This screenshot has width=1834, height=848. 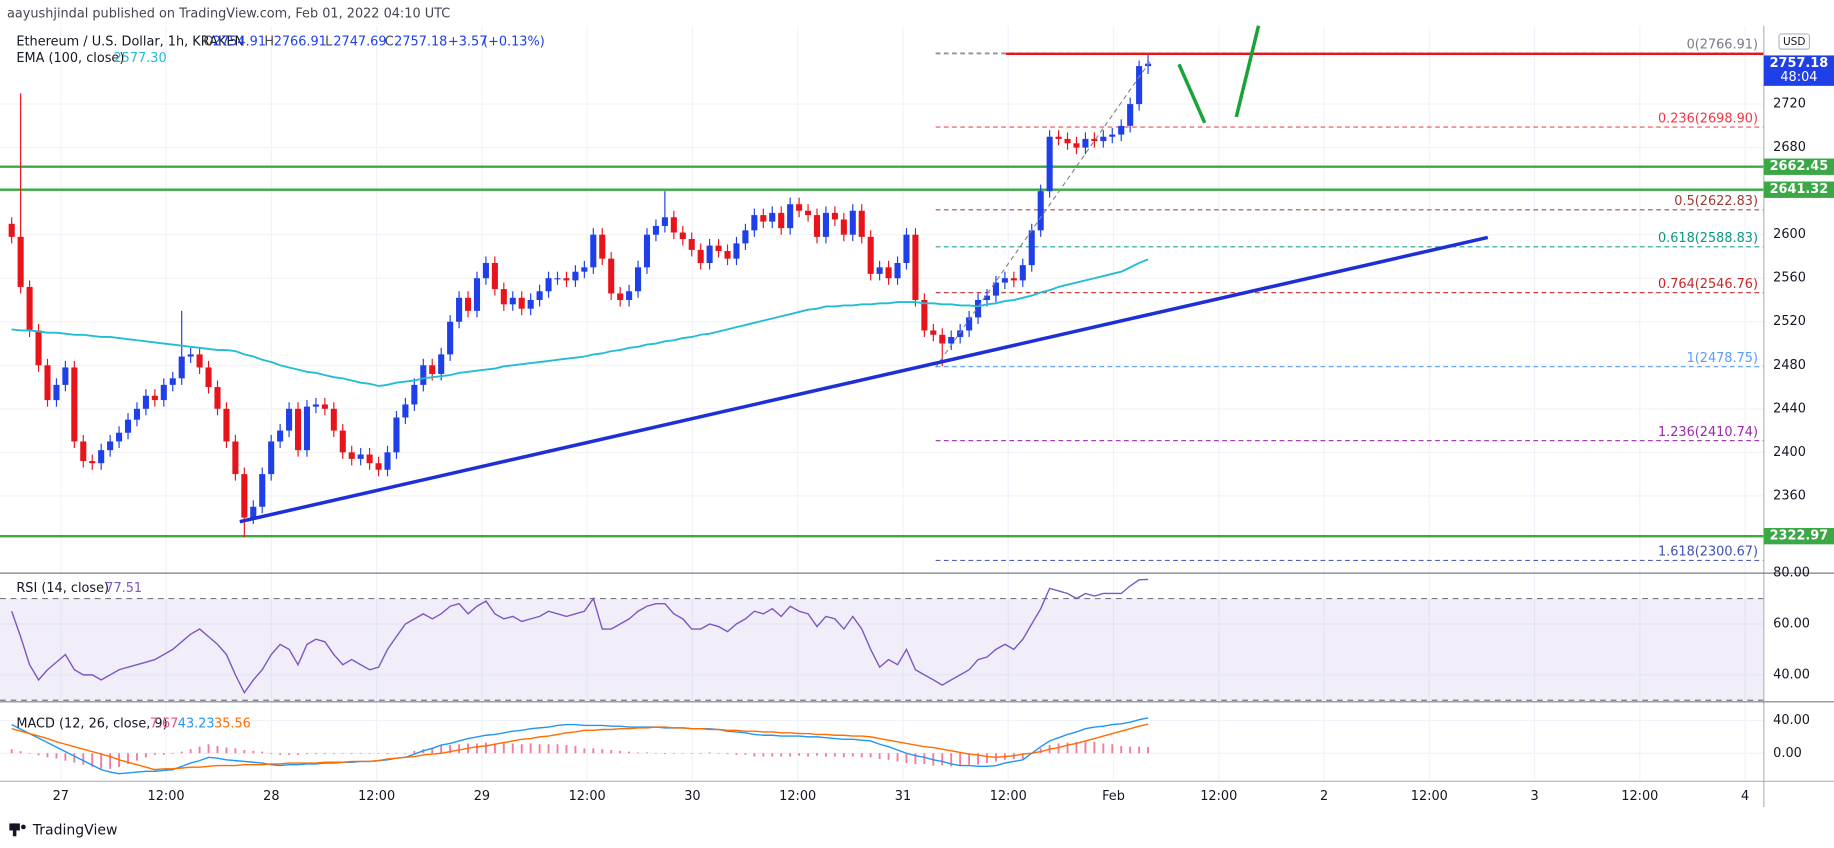 I want to click on open-label: O, so click(x=209, y=42).